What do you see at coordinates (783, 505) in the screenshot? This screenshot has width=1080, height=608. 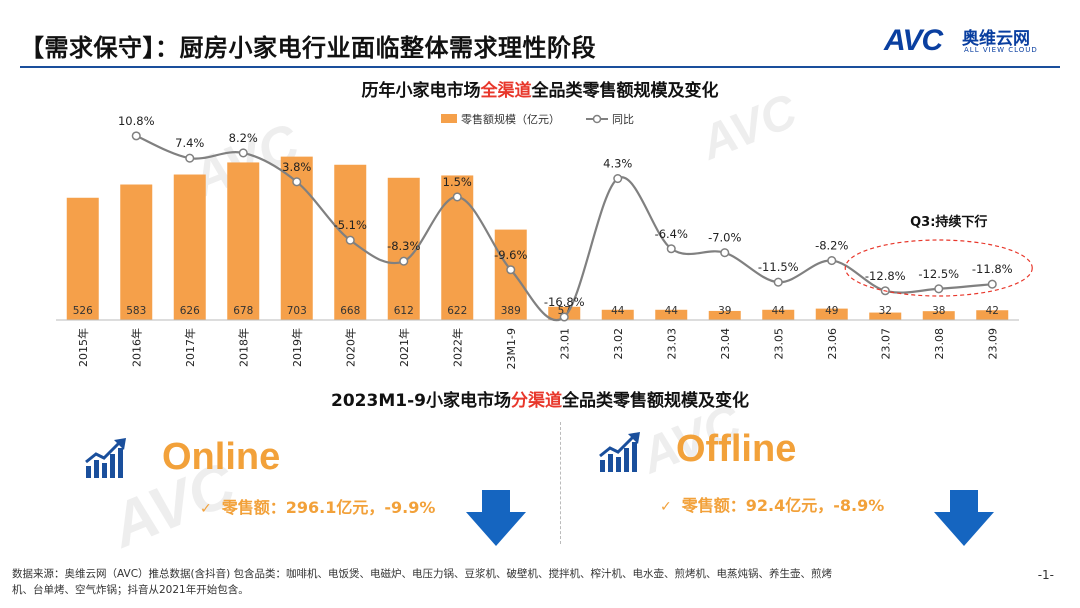 I see `offline-stat-text: 零售额：92.4亿元，-8.9%` at bounding box center [783, 505].